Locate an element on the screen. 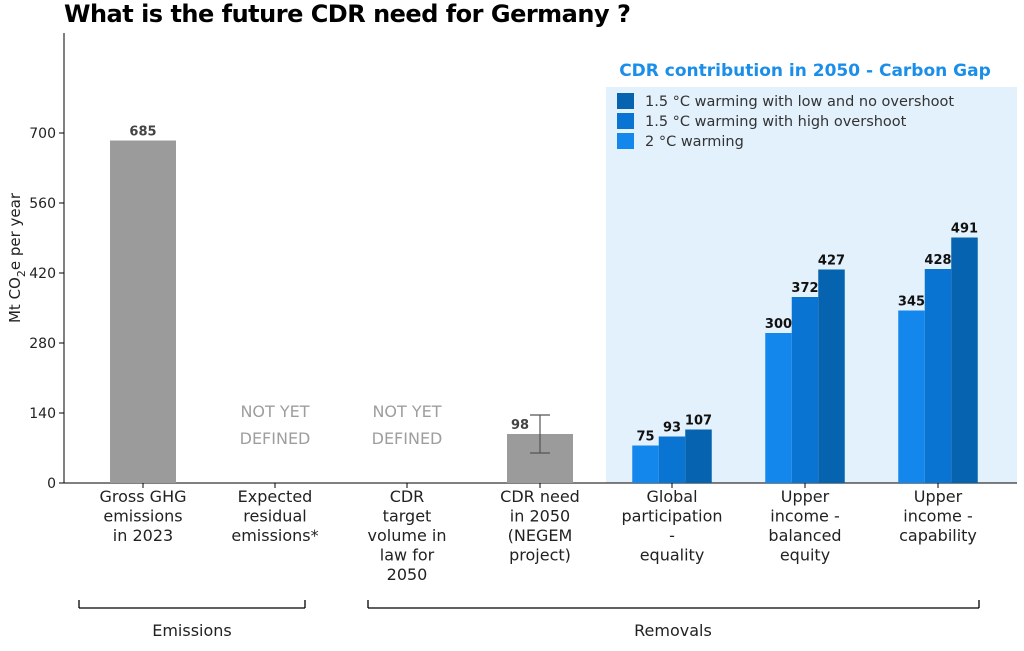 This screenshot has width=1024, height=651. data-label: 300 is located at coordinates (778, 324).